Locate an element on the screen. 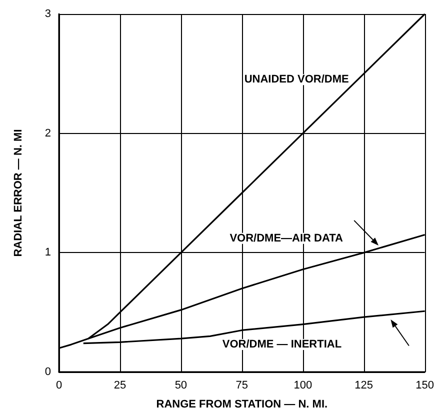 The width and height of the screenshot is (437, 416). x-tick-label: 25 is located at coordinates (120, 386).